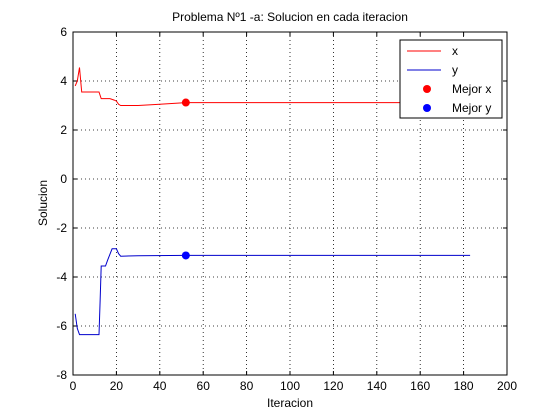  I want to click on legend-y-label: y, so click(455, 70).